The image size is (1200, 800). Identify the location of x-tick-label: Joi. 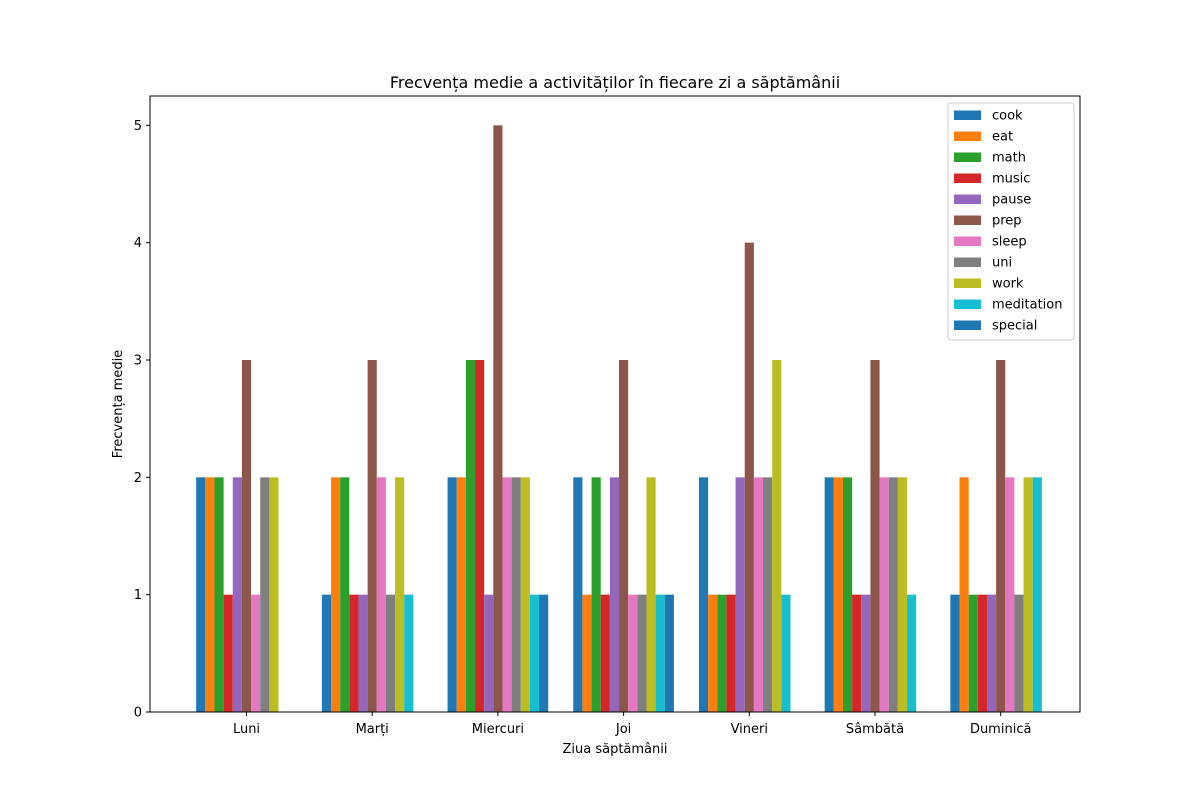
(623, 729).